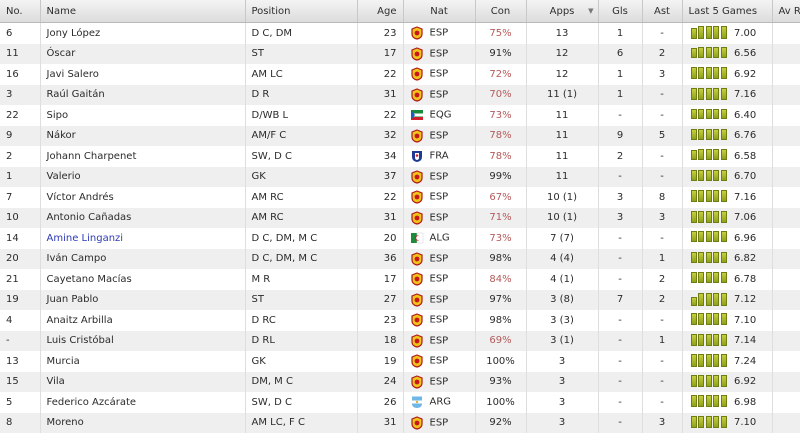 Image resolution: width=800 pixels, height=434 pixels. I want to click on cell-player-name: Johann Charpenet, so click(143, 156).